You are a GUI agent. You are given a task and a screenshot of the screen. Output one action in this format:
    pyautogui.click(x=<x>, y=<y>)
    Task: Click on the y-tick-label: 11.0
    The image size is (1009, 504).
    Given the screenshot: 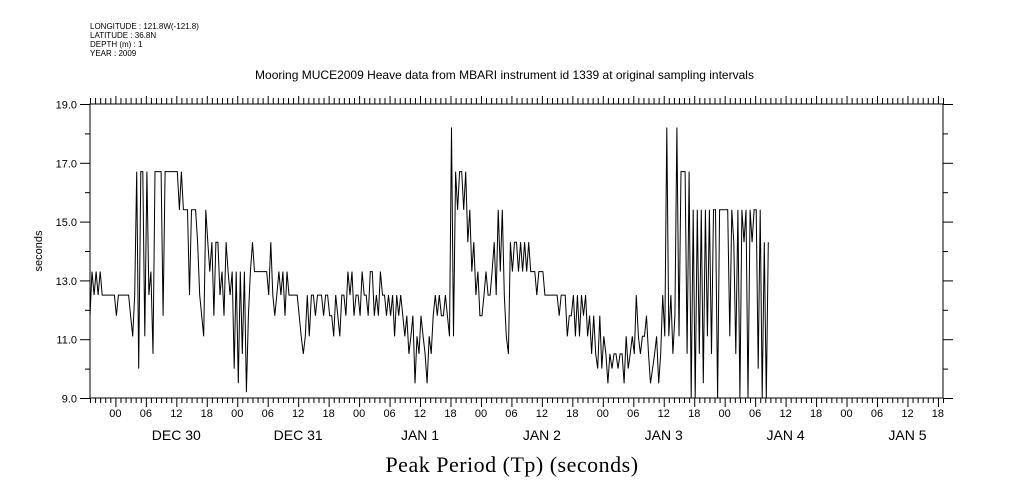 What is the action you would take?
    pyautogui.click(x=66, y=341)
    